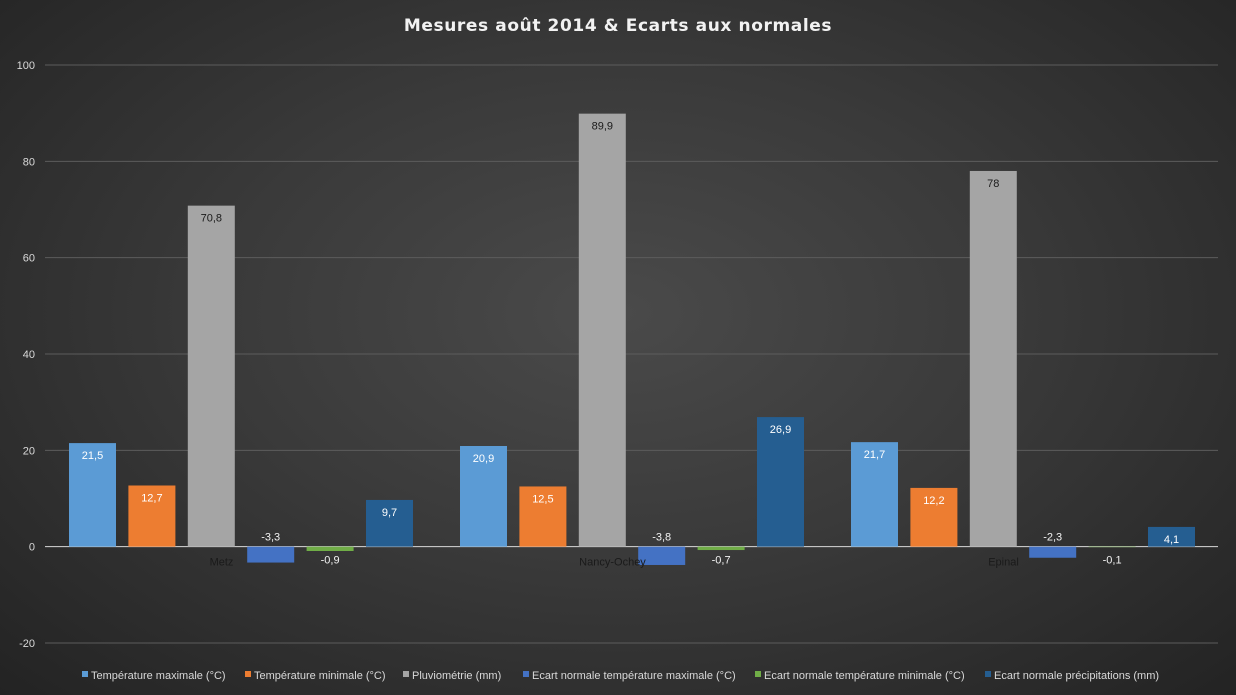  Describe the element at coordinates (151, 498) in the screenshot. I see `data-label: 12,7` at that location.